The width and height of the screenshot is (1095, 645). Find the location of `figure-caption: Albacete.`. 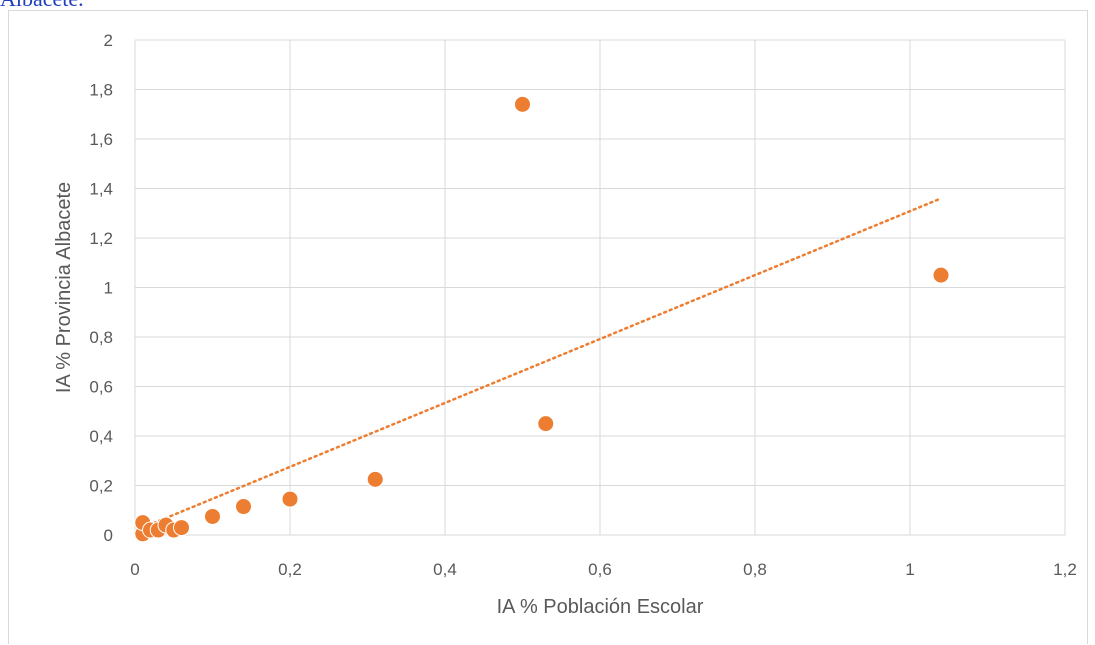

figure-caption: Albacete. is located at coordinates (42, 6).